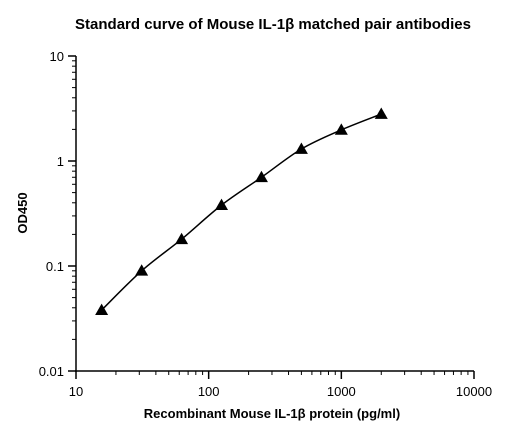  Describe the element at coordinates (57, 56) in the screenshot. I see `y-tick-label: 10` at that location.